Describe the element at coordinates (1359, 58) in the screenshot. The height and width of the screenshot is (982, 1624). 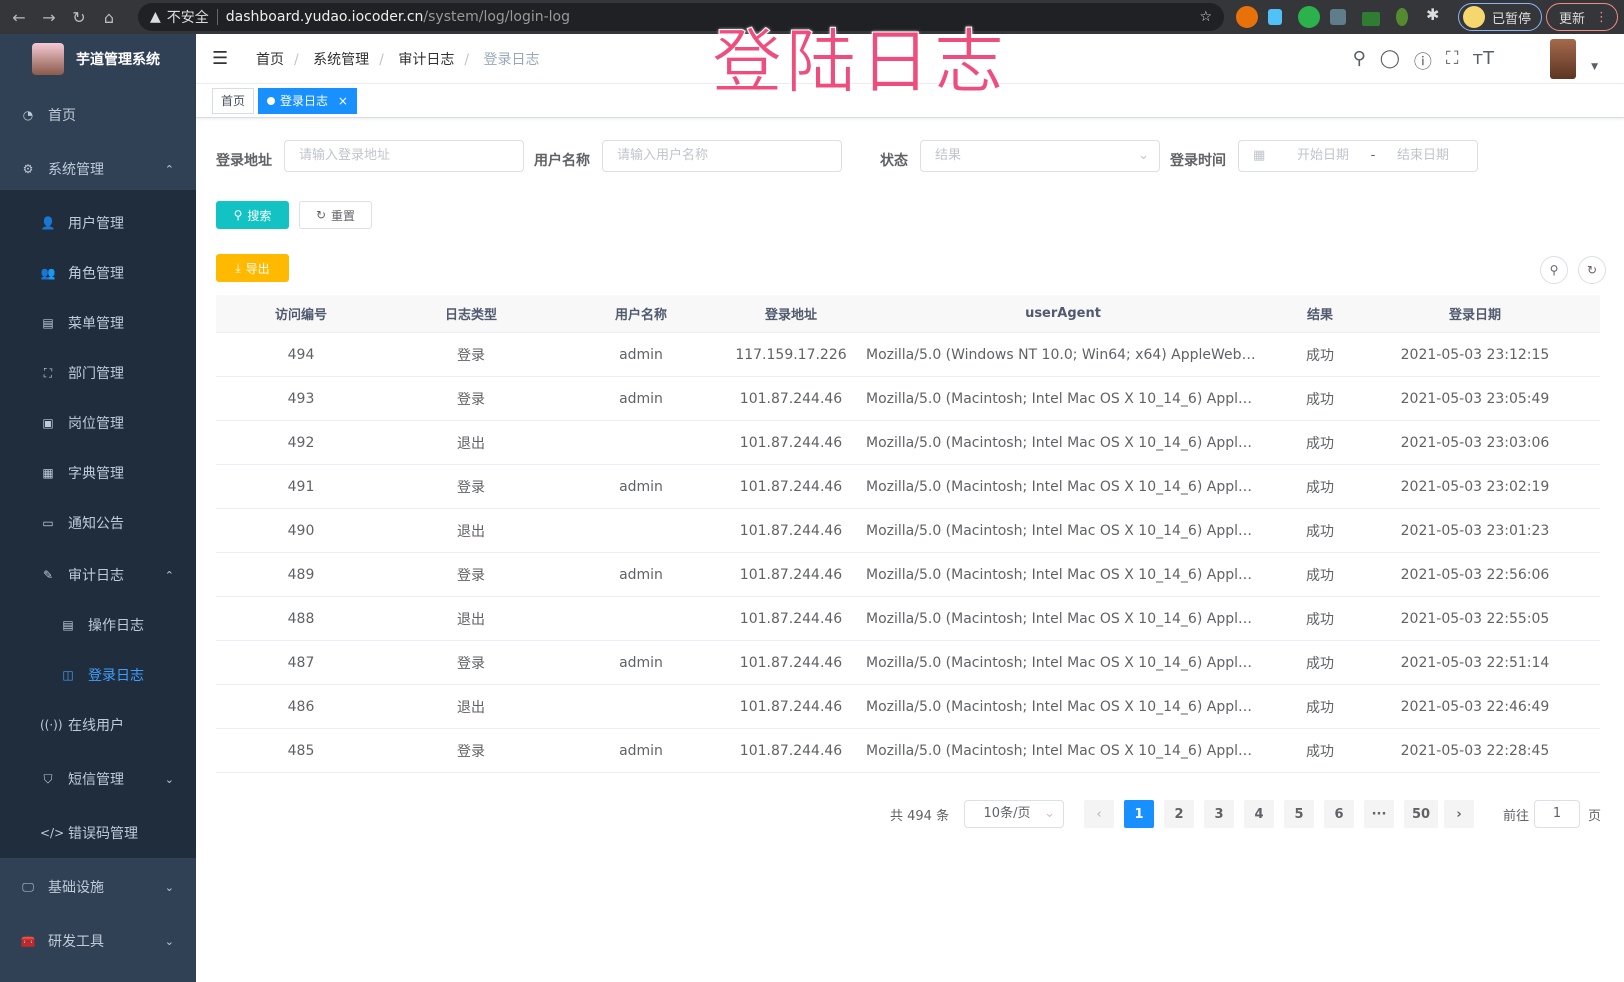
I see `search-icon: ⚲` at that location.